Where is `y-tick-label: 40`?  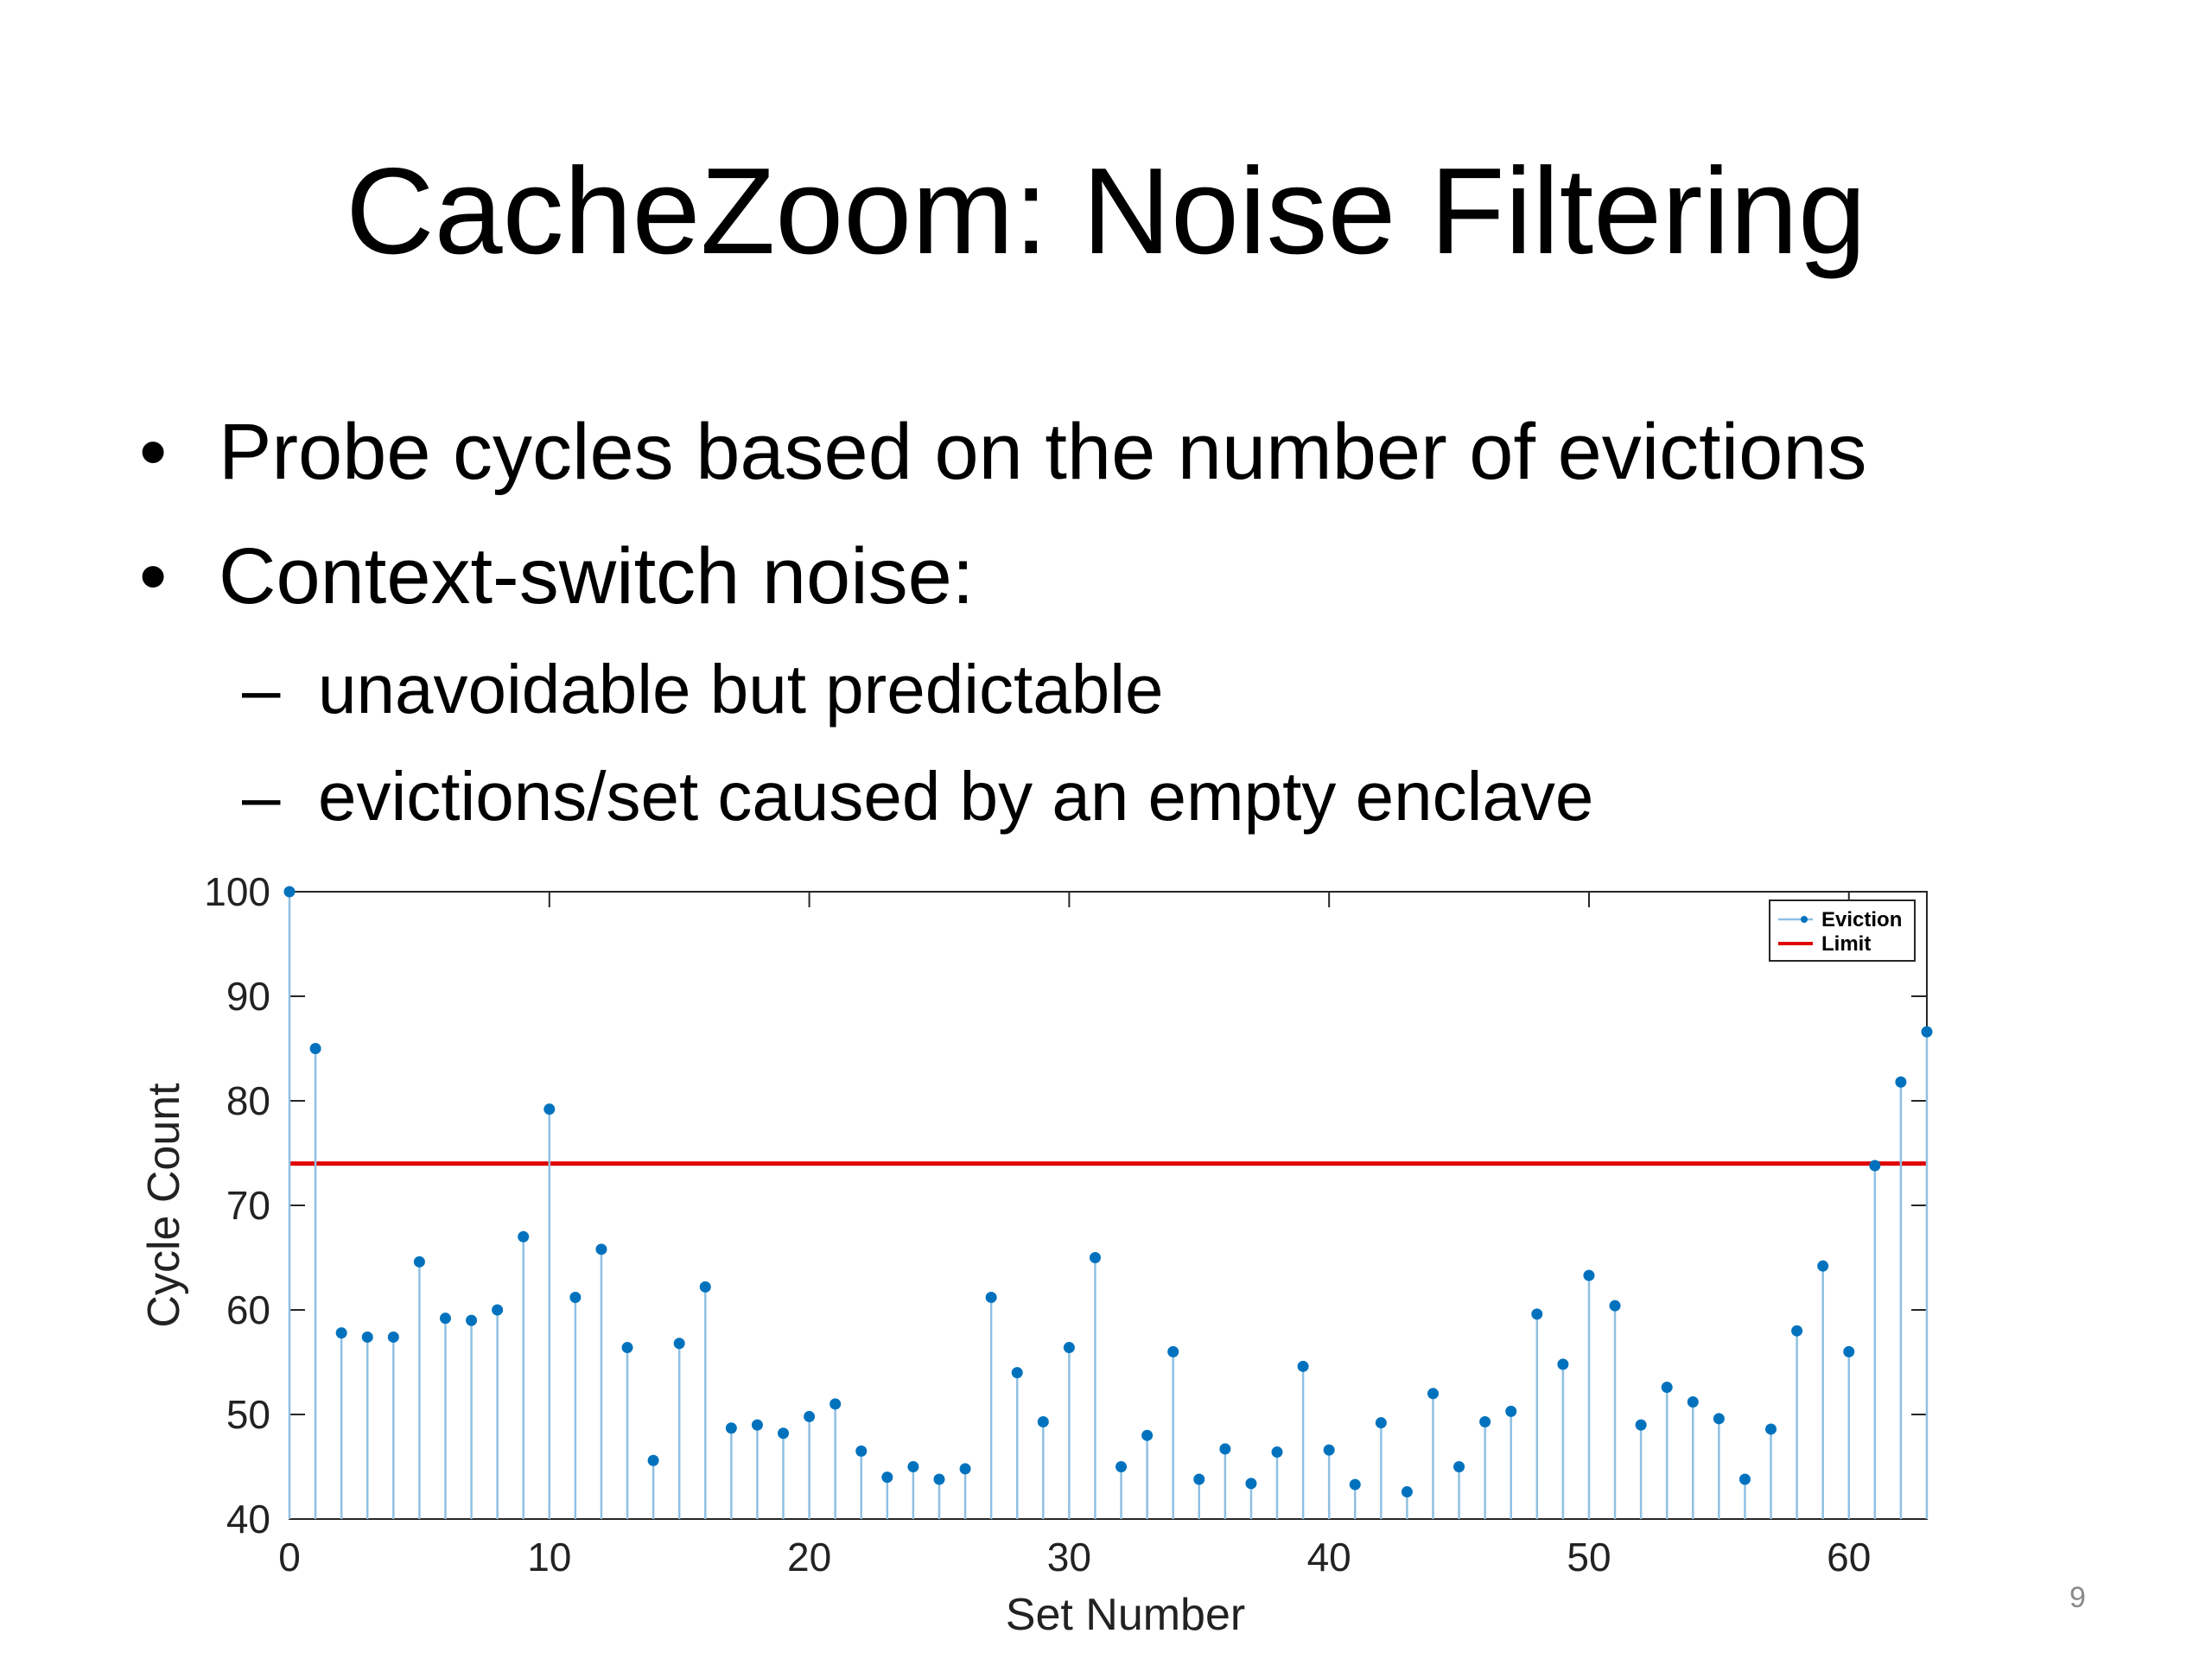 y-tick-label: 40 is located at coordinates (248, 1519).